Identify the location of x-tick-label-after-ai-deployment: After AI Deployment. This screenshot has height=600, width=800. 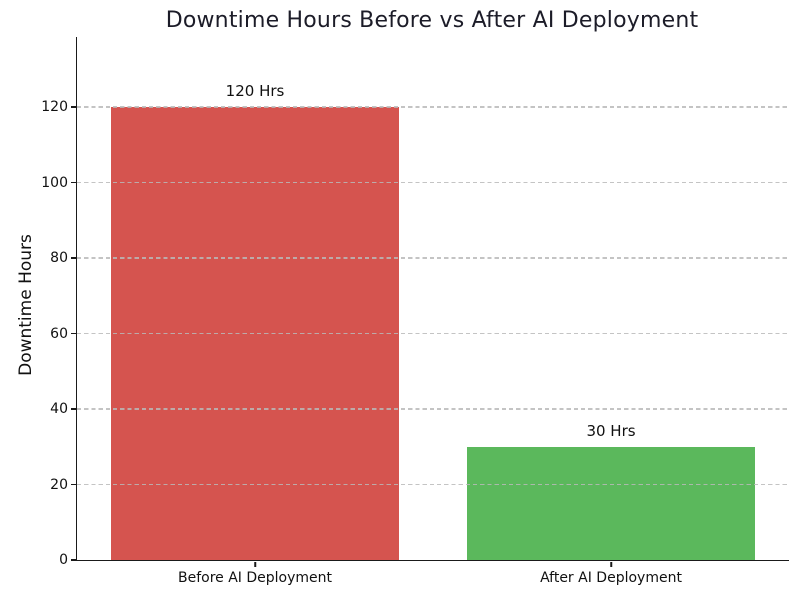
(611, 578).